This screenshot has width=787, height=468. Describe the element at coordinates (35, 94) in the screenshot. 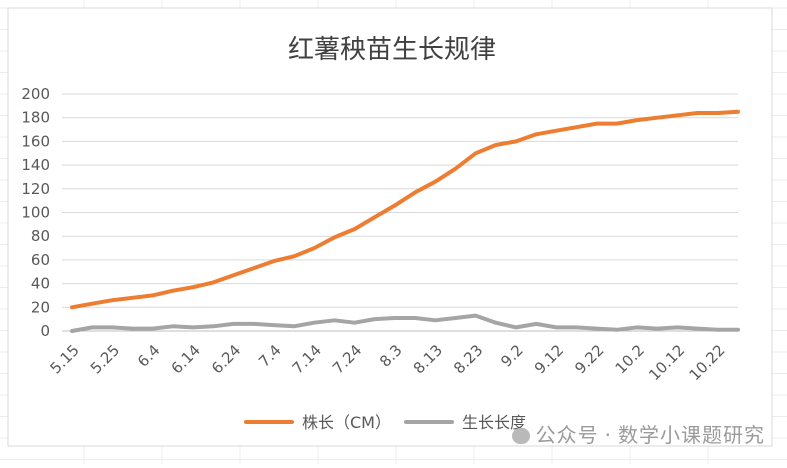

I see `y-tick-label: 200` at that location.